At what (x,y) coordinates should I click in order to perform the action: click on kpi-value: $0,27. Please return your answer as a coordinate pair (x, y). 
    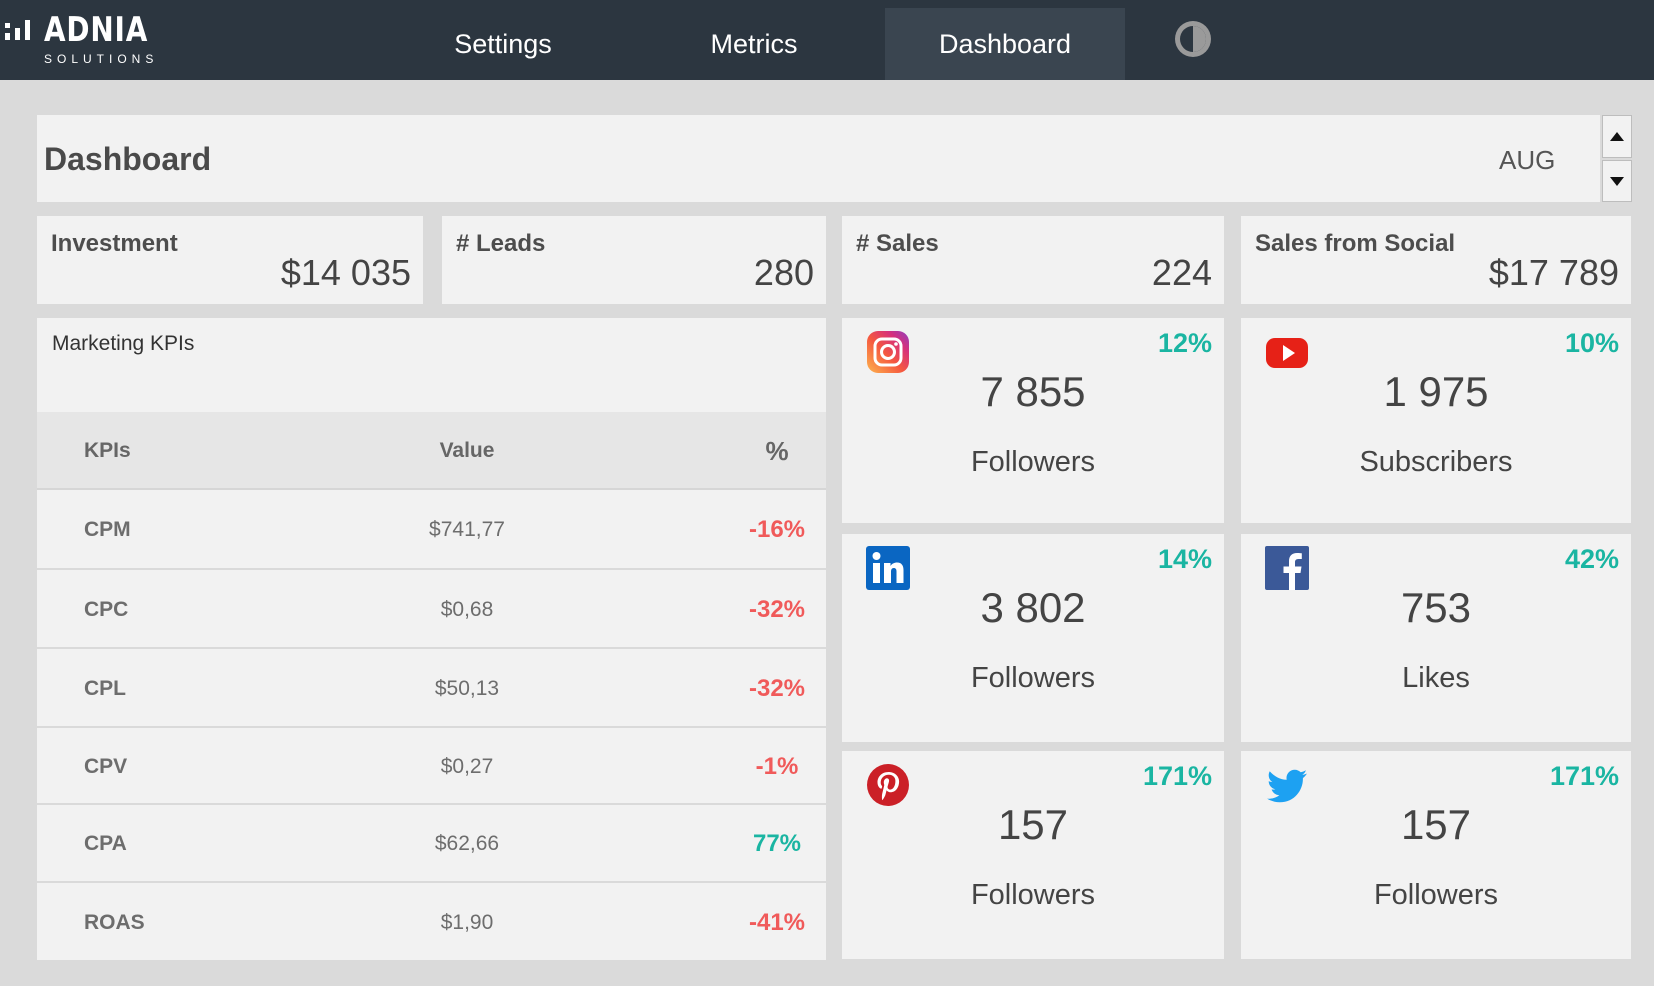
    Looking at the image, I should click on (467, 766).